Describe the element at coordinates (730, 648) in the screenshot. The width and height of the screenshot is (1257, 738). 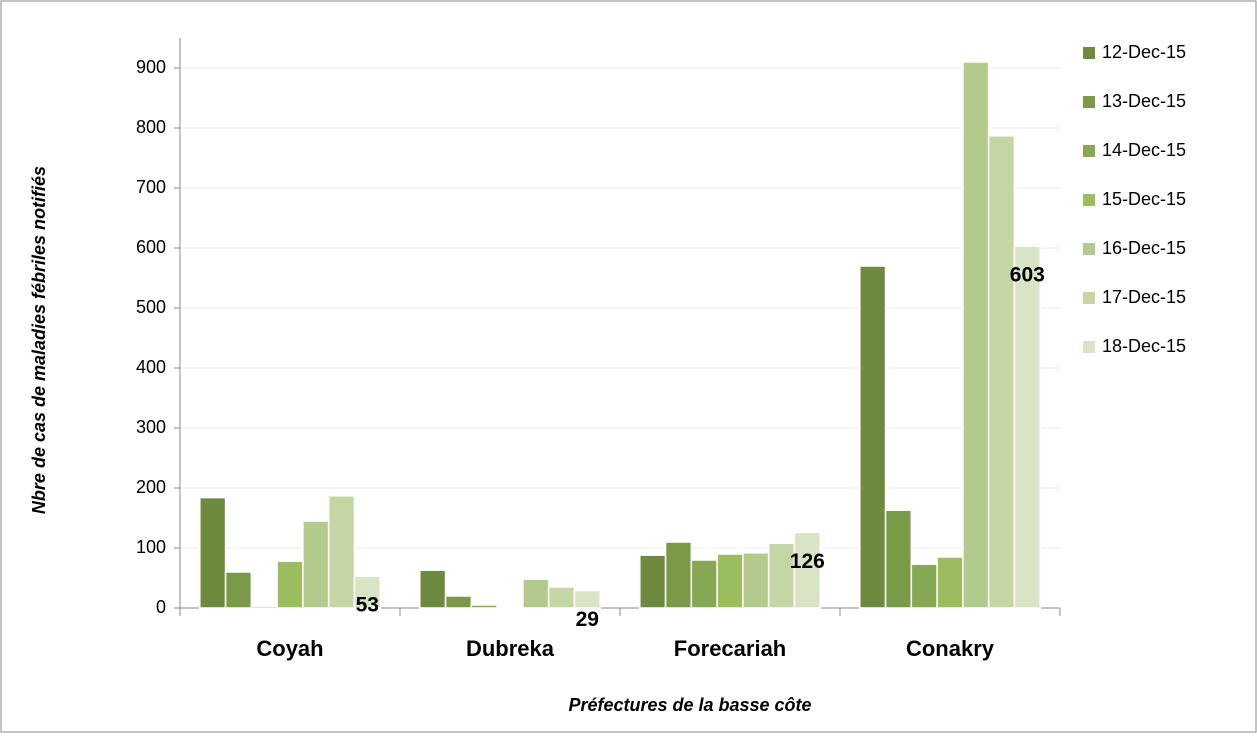
I see `x-tick-label: Forecariah` at that location.